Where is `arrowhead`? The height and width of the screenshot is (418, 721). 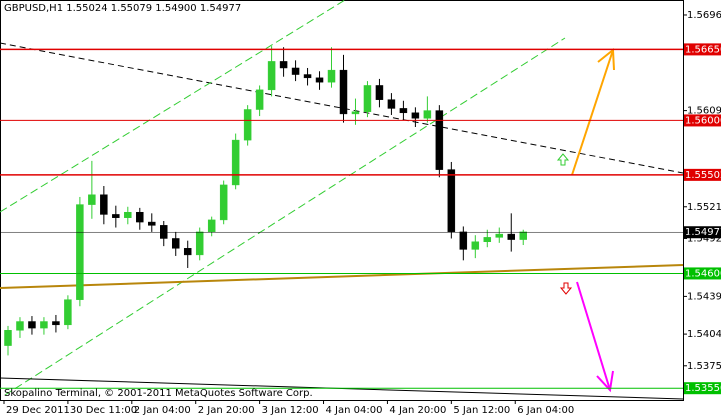
arrowhead is located at coordinates (605, 381).